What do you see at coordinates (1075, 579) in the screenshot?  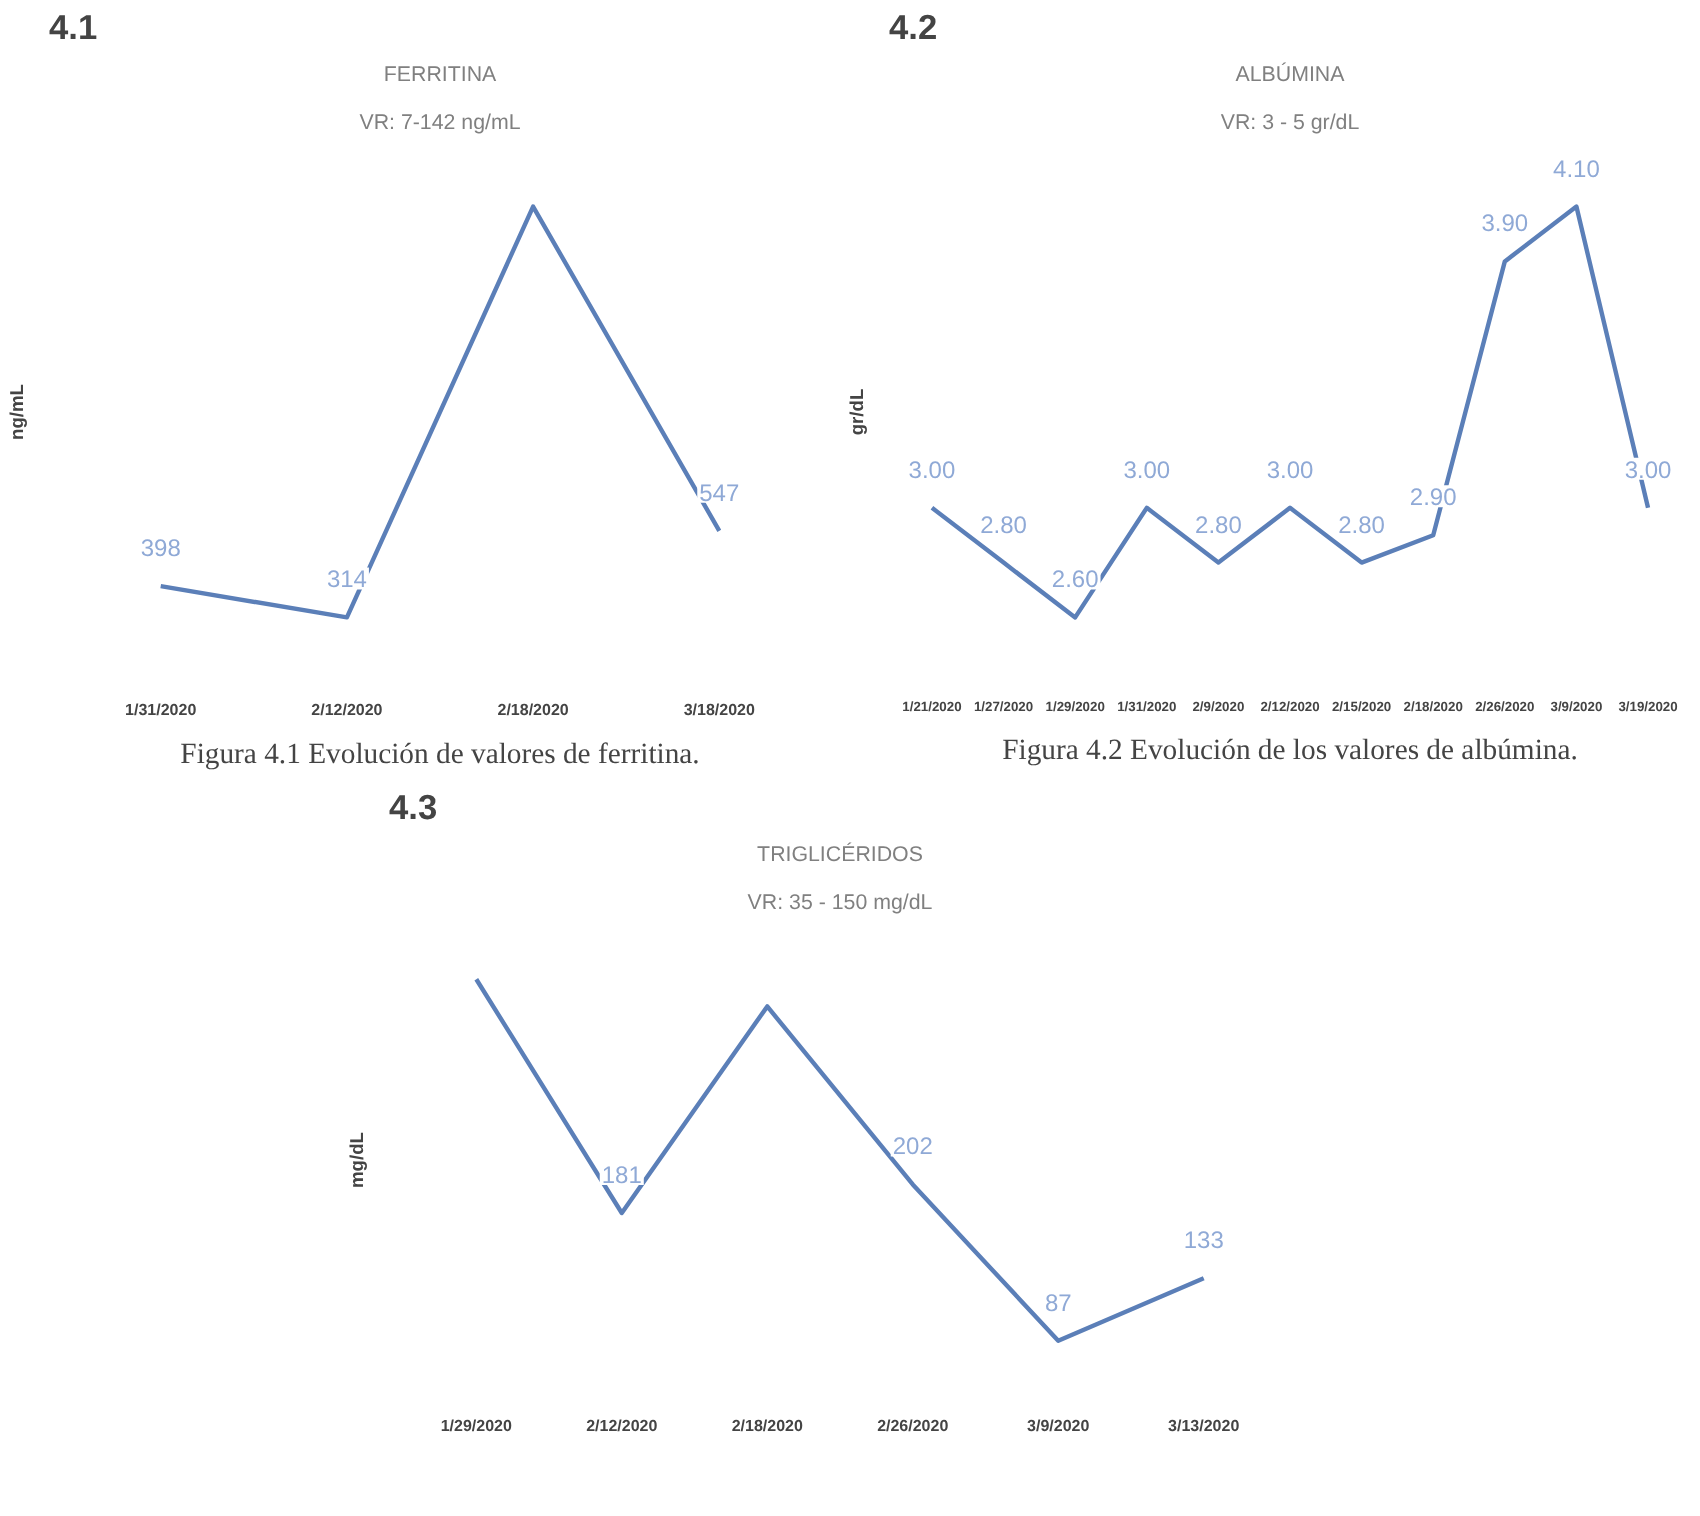 I see `data-label: 2.60` at bounding box center [1075, 579].